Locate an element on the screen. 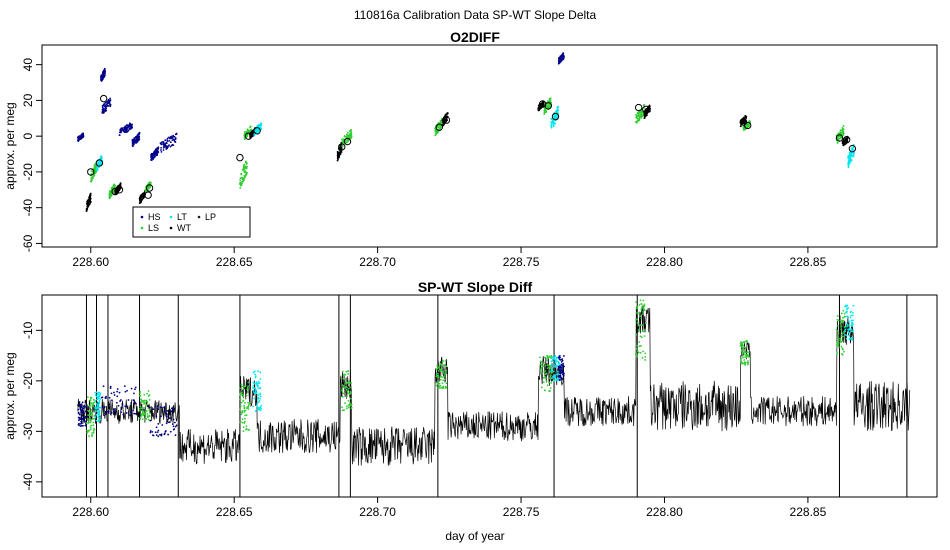 The height and width of the screenshot is (550, 950). slope-diff-title: SP-WT Slope Diff is located at coordinates (475, 287).